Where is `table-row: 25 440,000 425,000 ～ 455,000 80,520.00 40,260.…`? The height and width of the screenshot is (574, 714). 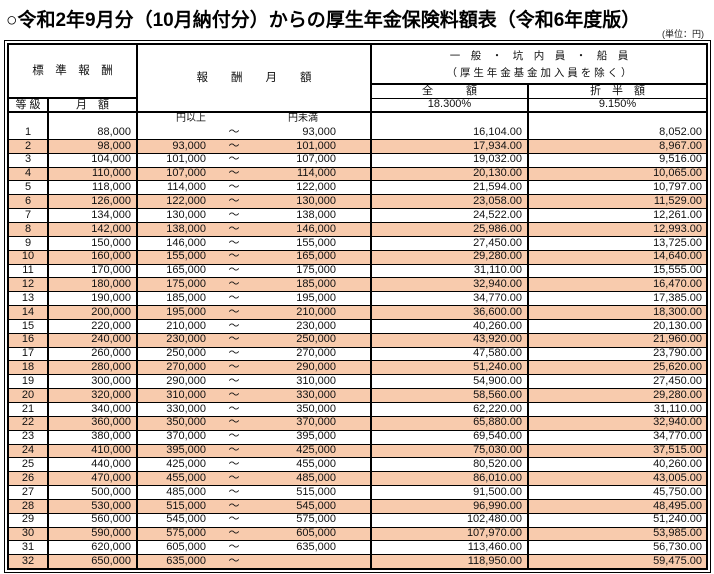 table-row: 25 440,000 425,000 ～ 455,000 80,520.00 40,260.… is located at coordinates (357, 465).